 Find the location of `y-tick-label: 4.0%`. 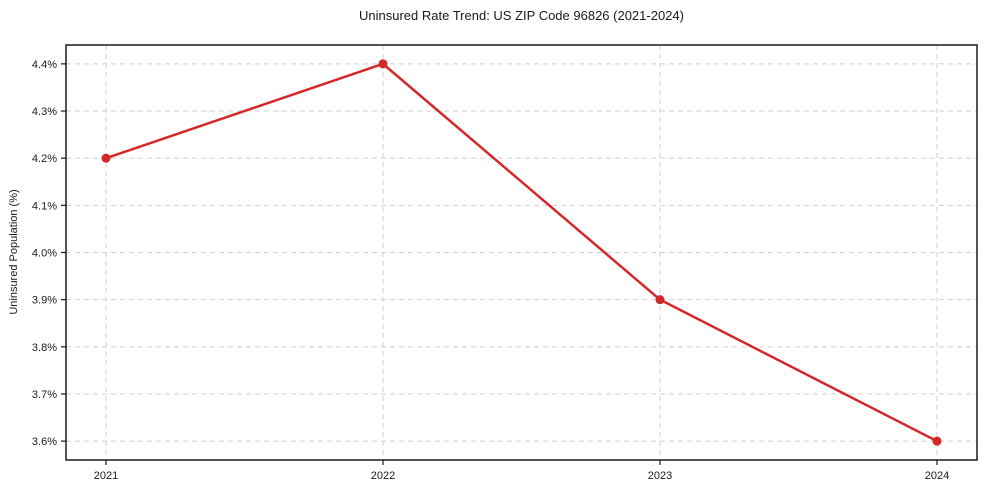

y-tick-label: 4.0% is located at coordinates (44, 254).